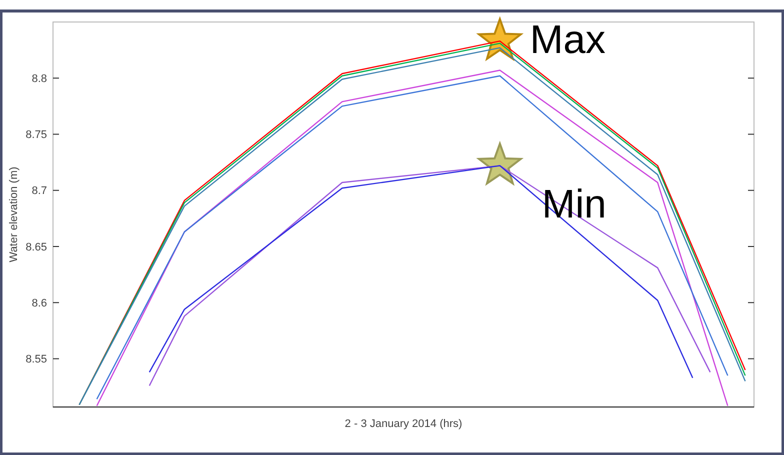  Describe the element at coordinates (39, 191) in the screenshot. I see `y-tick-label: 8.7` at that location.